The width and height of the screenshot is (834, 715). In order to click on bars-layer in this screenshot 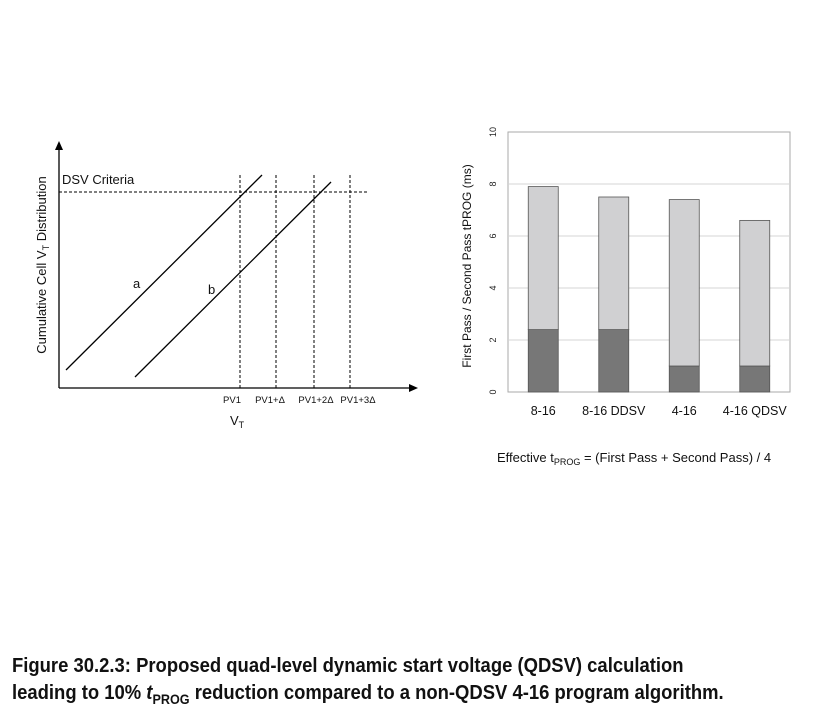, I will do `click(649, 289)`.